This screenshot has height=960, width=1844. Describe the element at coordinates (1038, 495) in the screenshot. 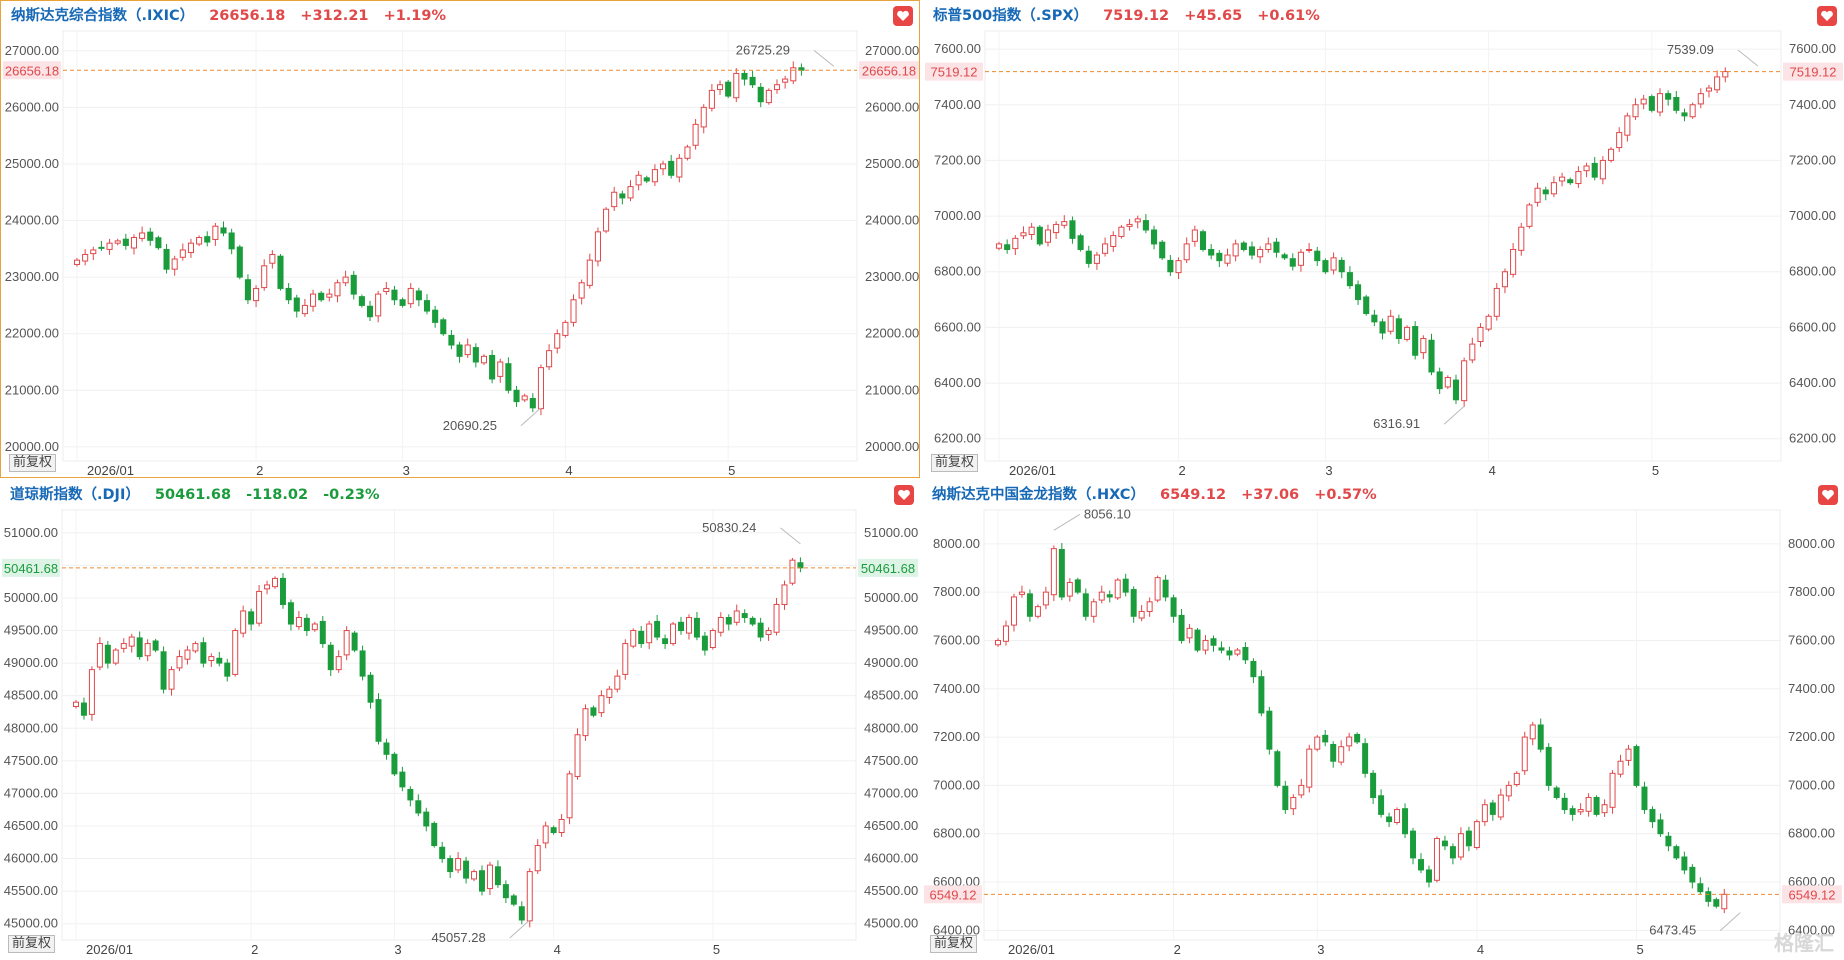

I see `index-name: 纳斯达克中国金龙指数（.HXC）` at that location.